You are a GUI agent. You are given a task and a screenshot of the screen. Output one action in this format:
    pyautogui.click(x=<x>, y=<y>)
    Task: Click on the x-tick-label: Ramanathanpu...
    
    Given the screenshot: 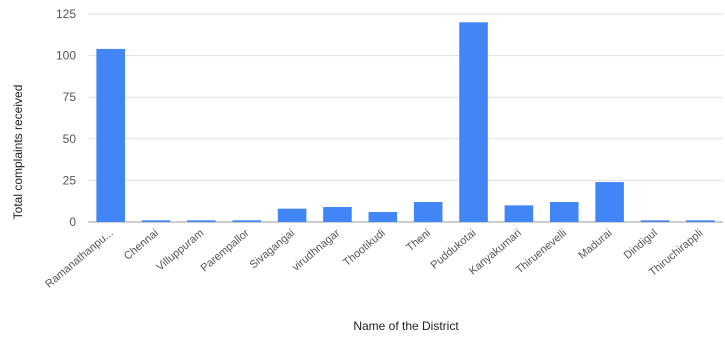 What is the action you would take?
    pyautogui.click(x=79, y=258)
    